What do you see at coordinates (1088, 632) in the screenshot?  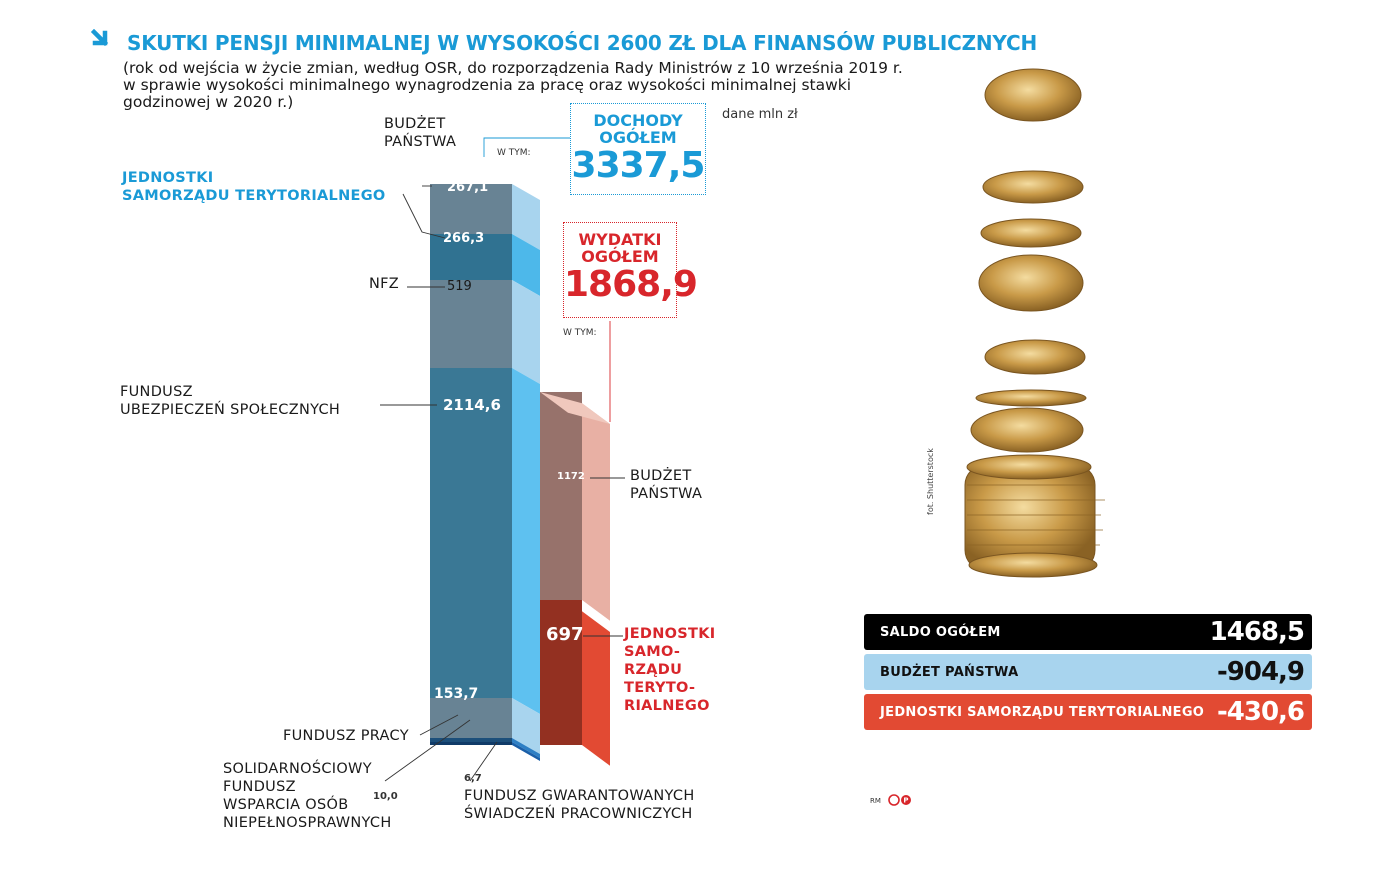 I see `saldo-row-total: SALDO OGÓŁEM 1468,5` at bounding box center [1088, 632].